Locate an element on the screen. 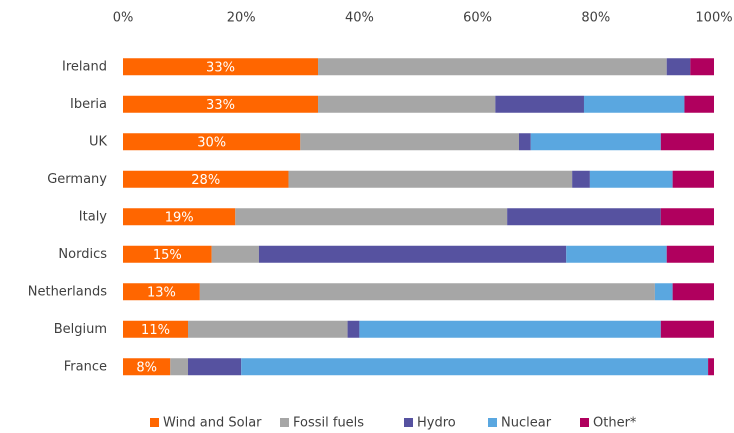 This screenshot has width=734, height=433. x-tick-label: 60% is located at coordinates (477, 18).